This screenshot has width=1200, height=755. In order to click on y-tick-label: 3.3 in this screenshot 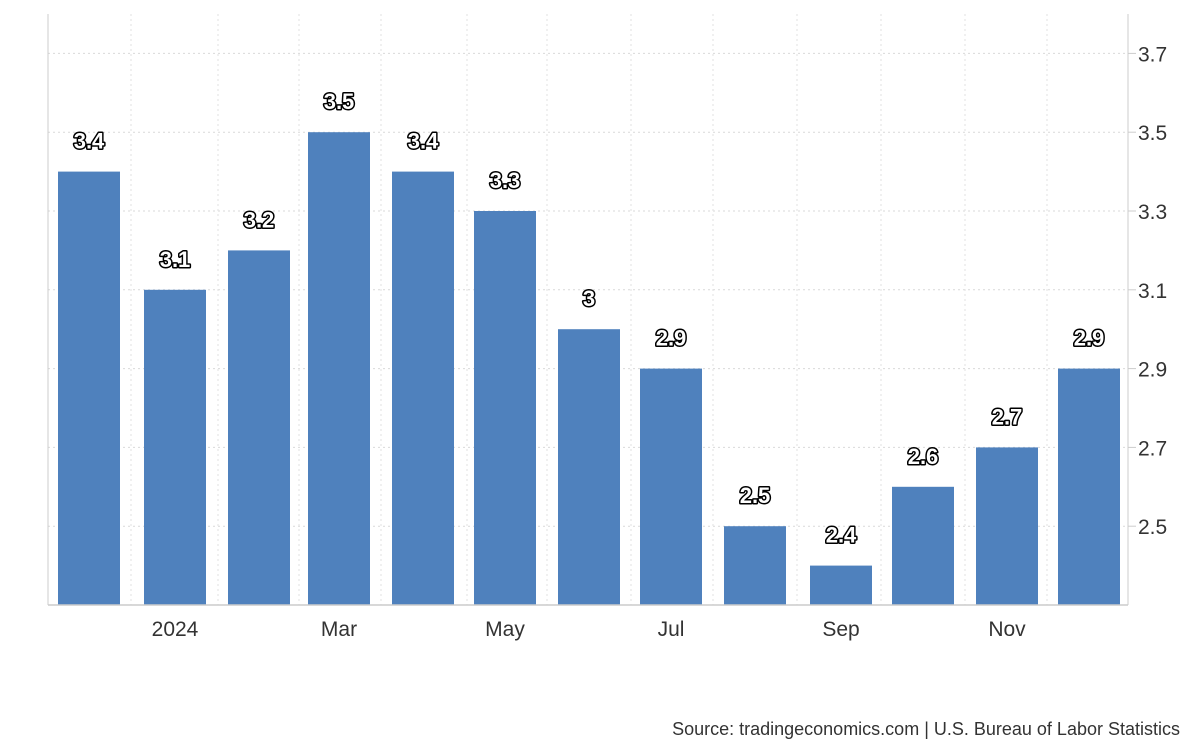, I will do `click(1152, 212)`.